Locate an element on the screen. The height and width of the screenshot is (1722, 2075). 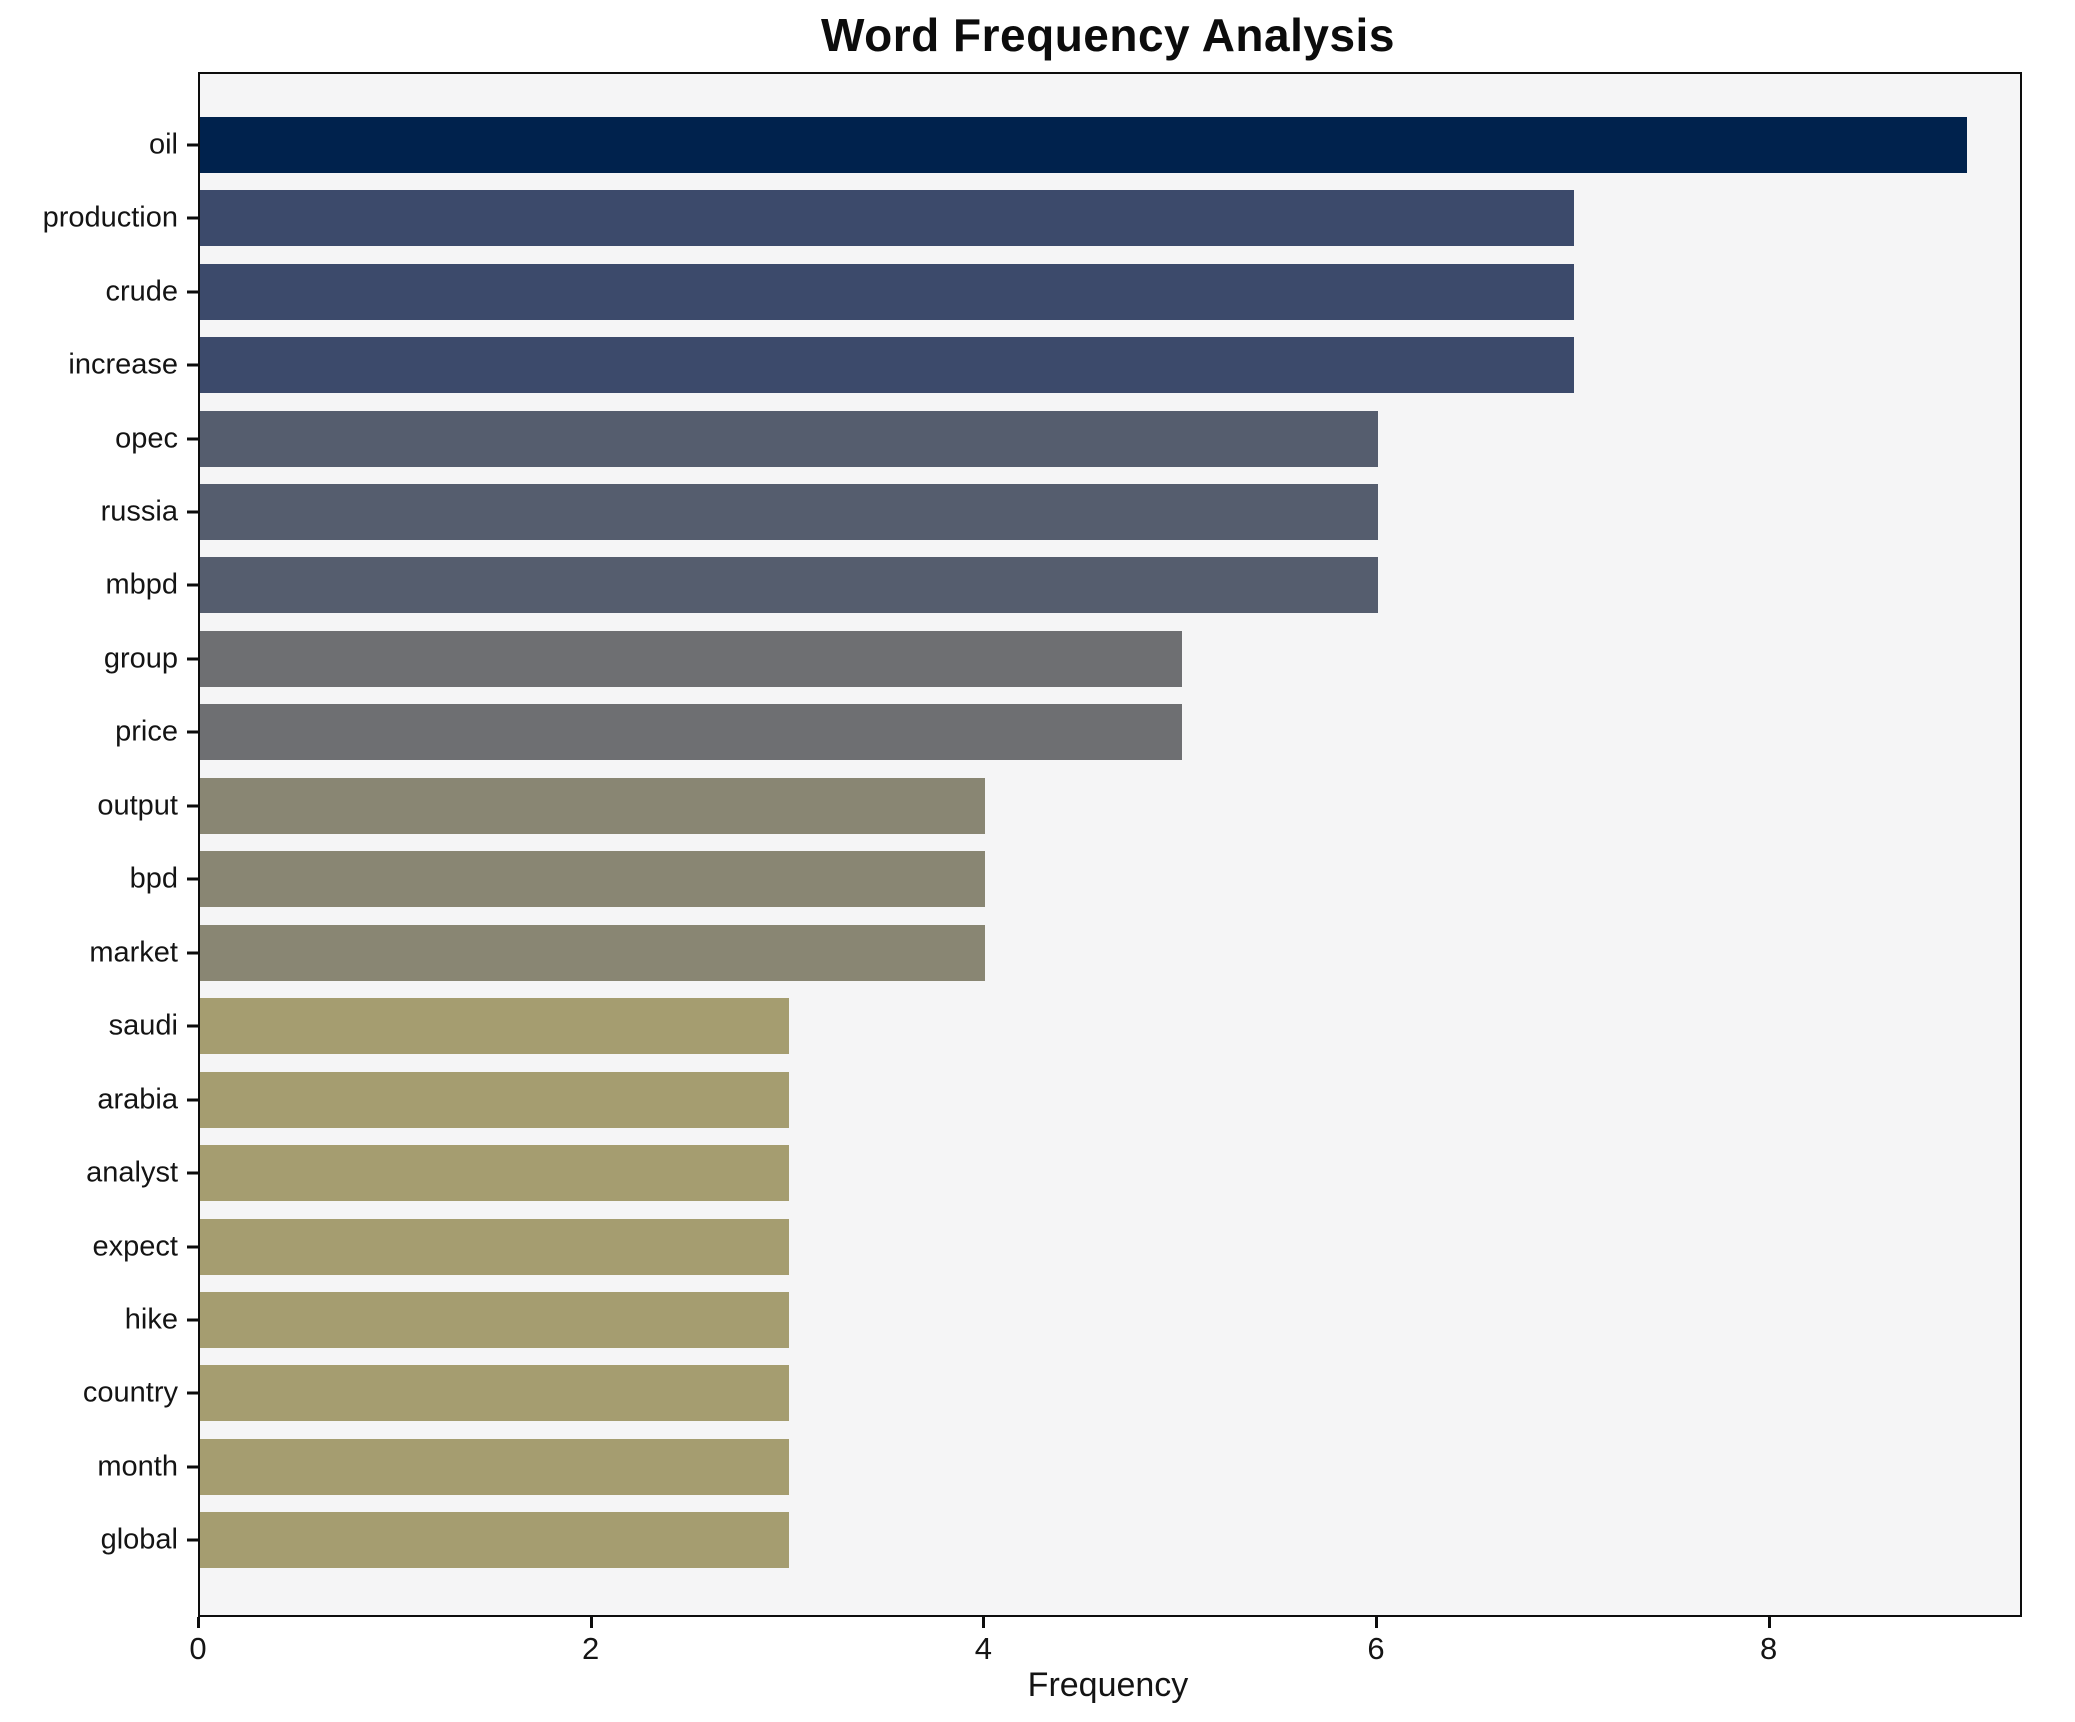
bar-row: price is located at coordinates (1067, 732).